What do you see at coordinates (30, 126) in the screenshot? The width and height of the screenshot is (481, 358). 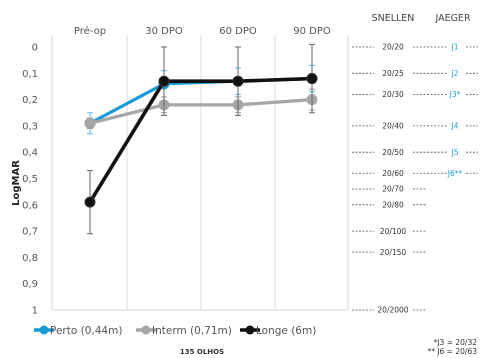 I see `y-tick-label: 0,3` at bounding box center [30, 126].